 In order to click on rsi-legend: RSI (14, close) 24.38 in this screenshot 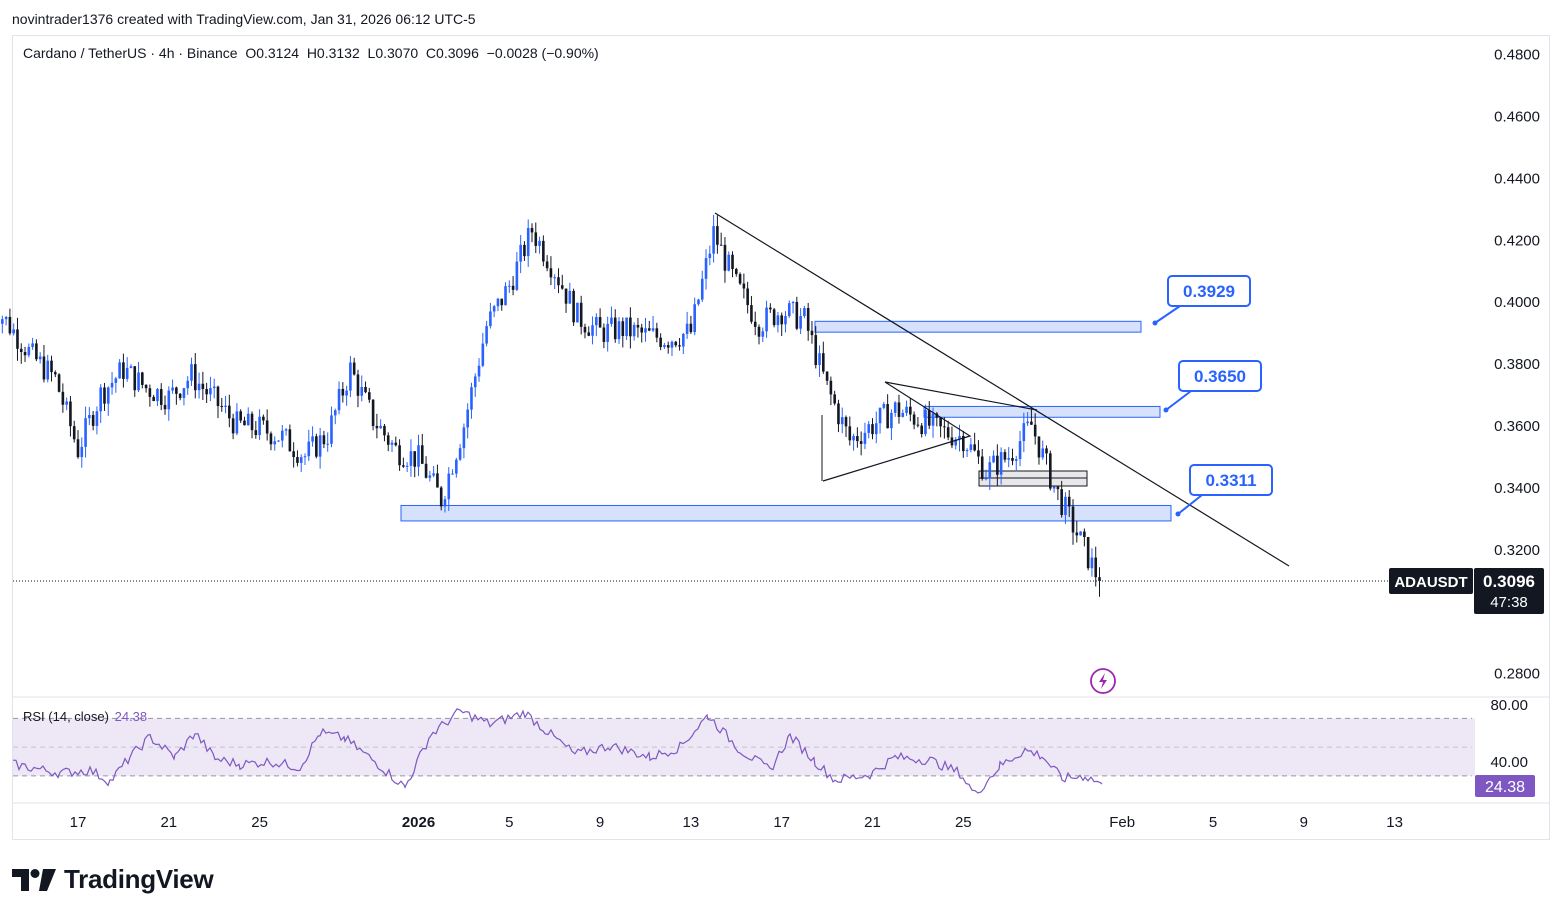, I will do `click(85, 716)`.